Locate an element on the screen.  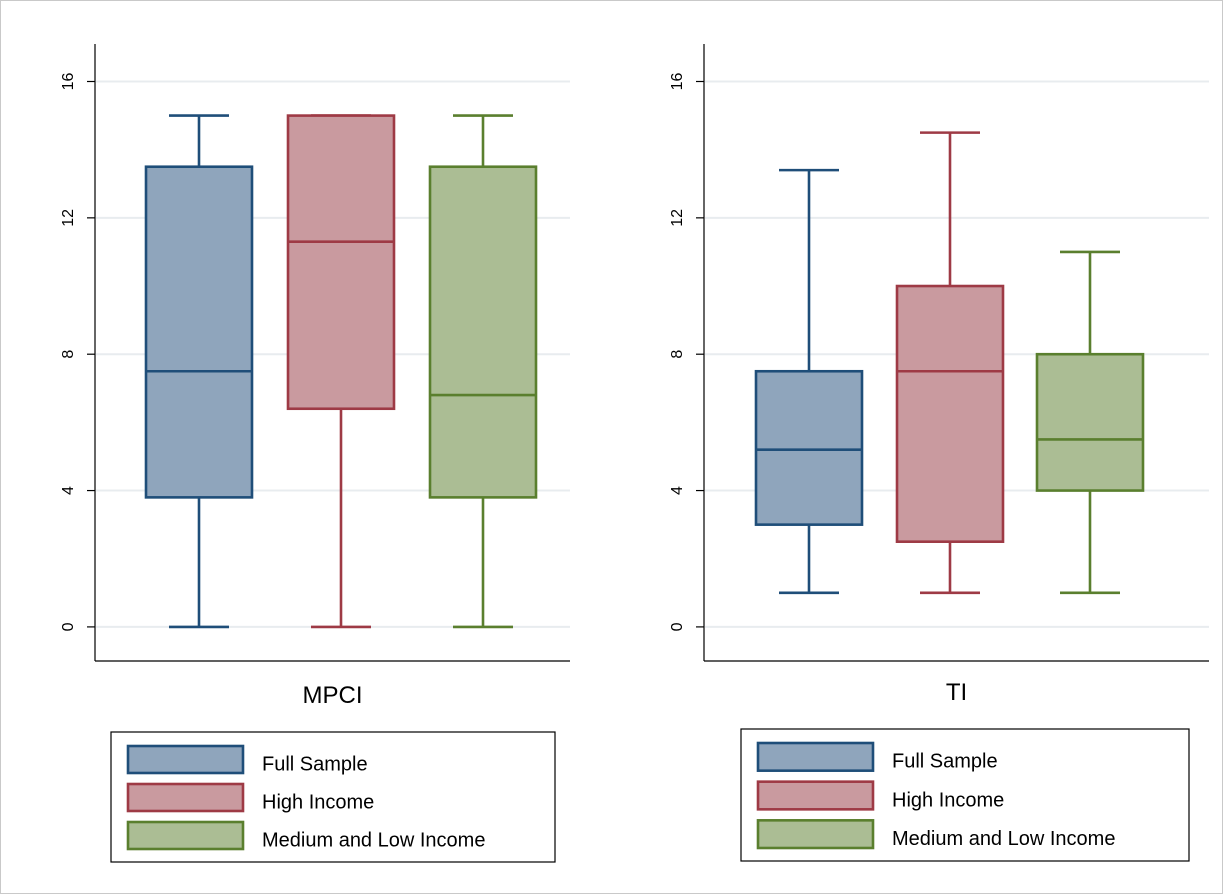
panel-label-mpci: MPCI is located at coordinates (333, 695).